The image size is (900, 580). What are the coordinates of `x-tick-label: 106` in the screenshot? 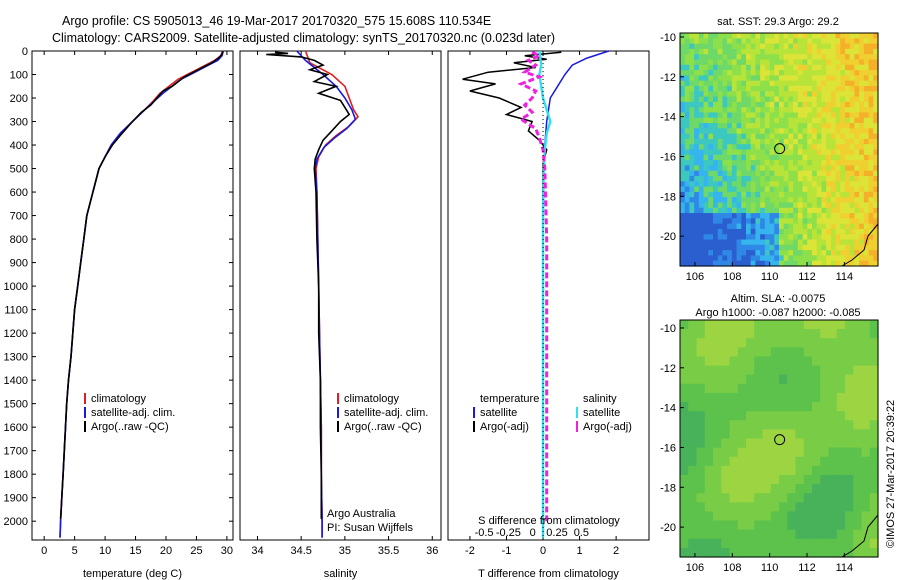 It's located at (695, 277).